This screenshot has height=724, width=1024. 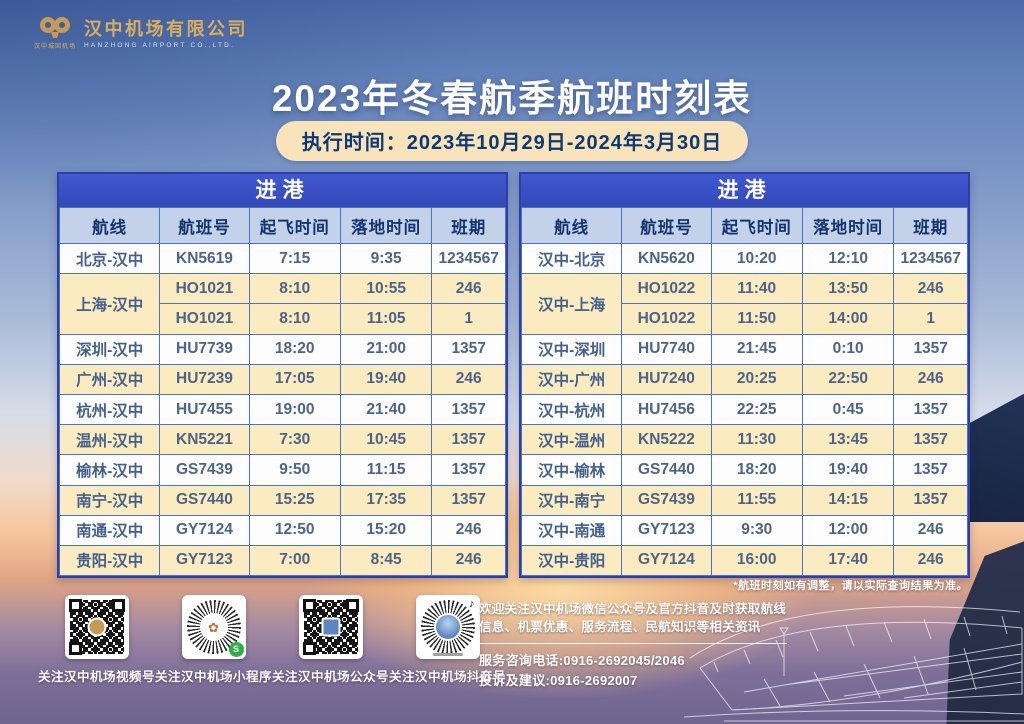 I want to click on route-cell: 汉中-广州, so click(x=571, y=379).